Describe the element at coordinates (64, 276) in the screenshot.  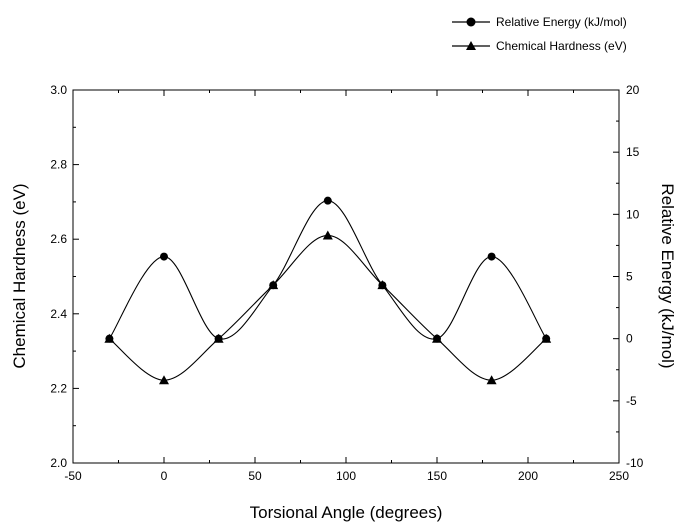
I see `left-y-axis-ticks: 2.0 2.2 2.4 2.6 2.8 3.0` at that location.